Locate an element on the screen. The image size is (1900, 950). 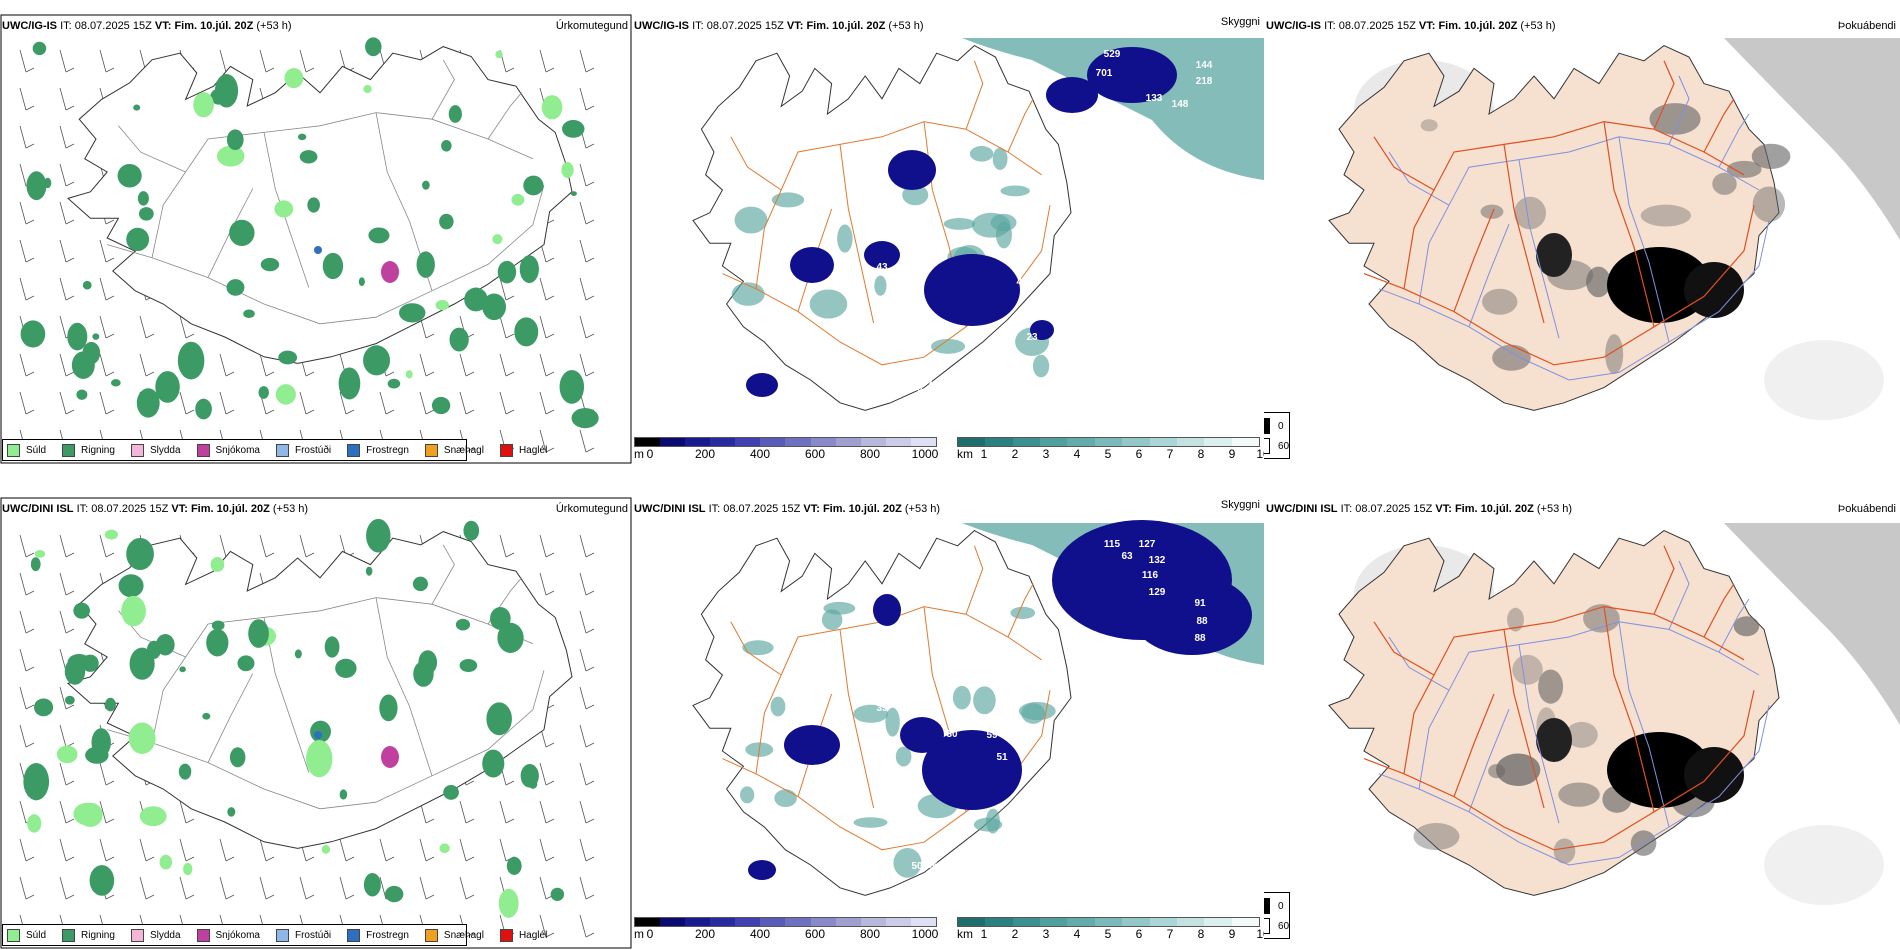
fog-haze is located at coordinates (1824, 865).